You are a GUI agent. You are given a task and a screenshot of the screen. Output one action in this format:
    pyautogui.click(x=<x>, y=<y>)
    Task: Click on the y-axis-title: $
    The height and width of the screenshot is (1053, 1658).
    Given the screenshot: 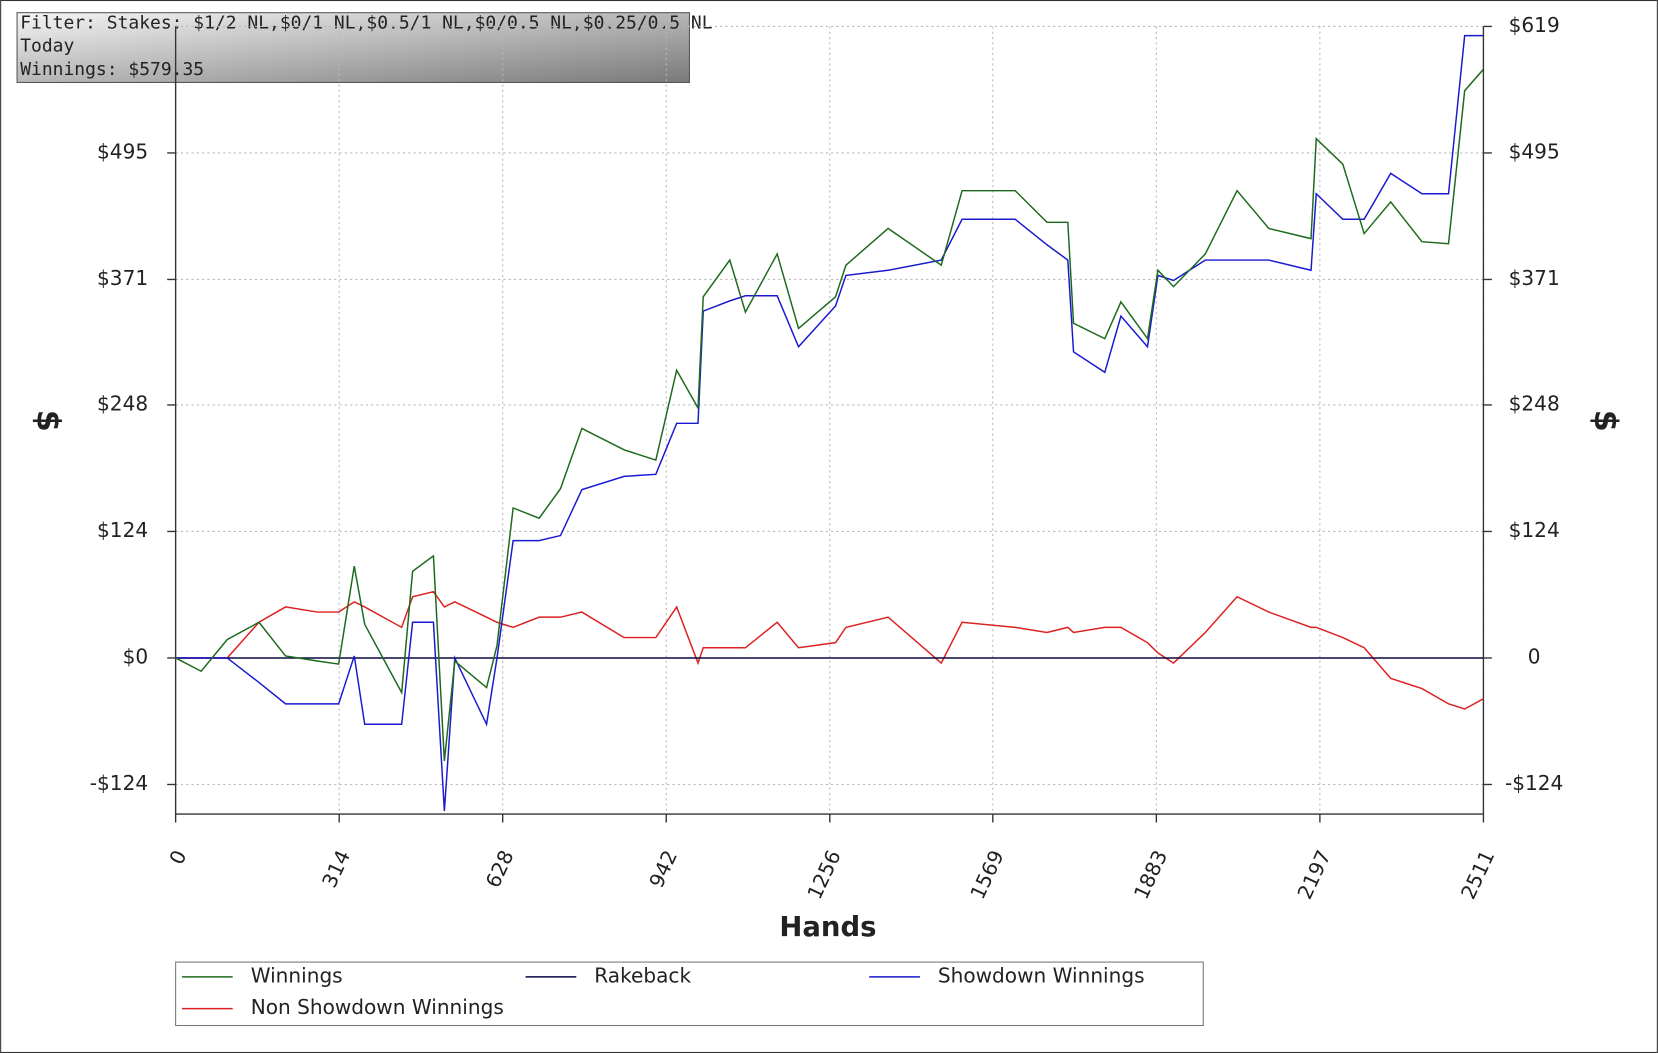 What is the action you would take?
    pyautogui.click(x=48, y=421)
    